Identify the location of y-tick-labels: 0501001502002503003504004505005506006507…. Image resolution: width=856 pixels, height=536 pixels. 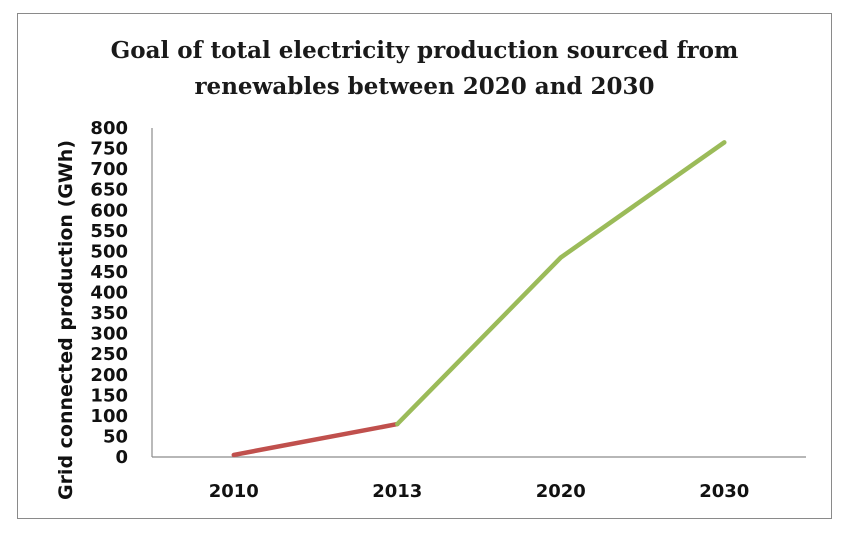
(109, 293).